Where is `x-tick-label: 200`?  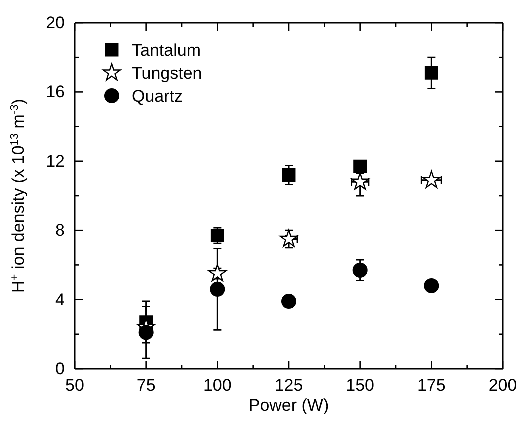 x-tick-label: 200 is located at coordinates (503, 386).